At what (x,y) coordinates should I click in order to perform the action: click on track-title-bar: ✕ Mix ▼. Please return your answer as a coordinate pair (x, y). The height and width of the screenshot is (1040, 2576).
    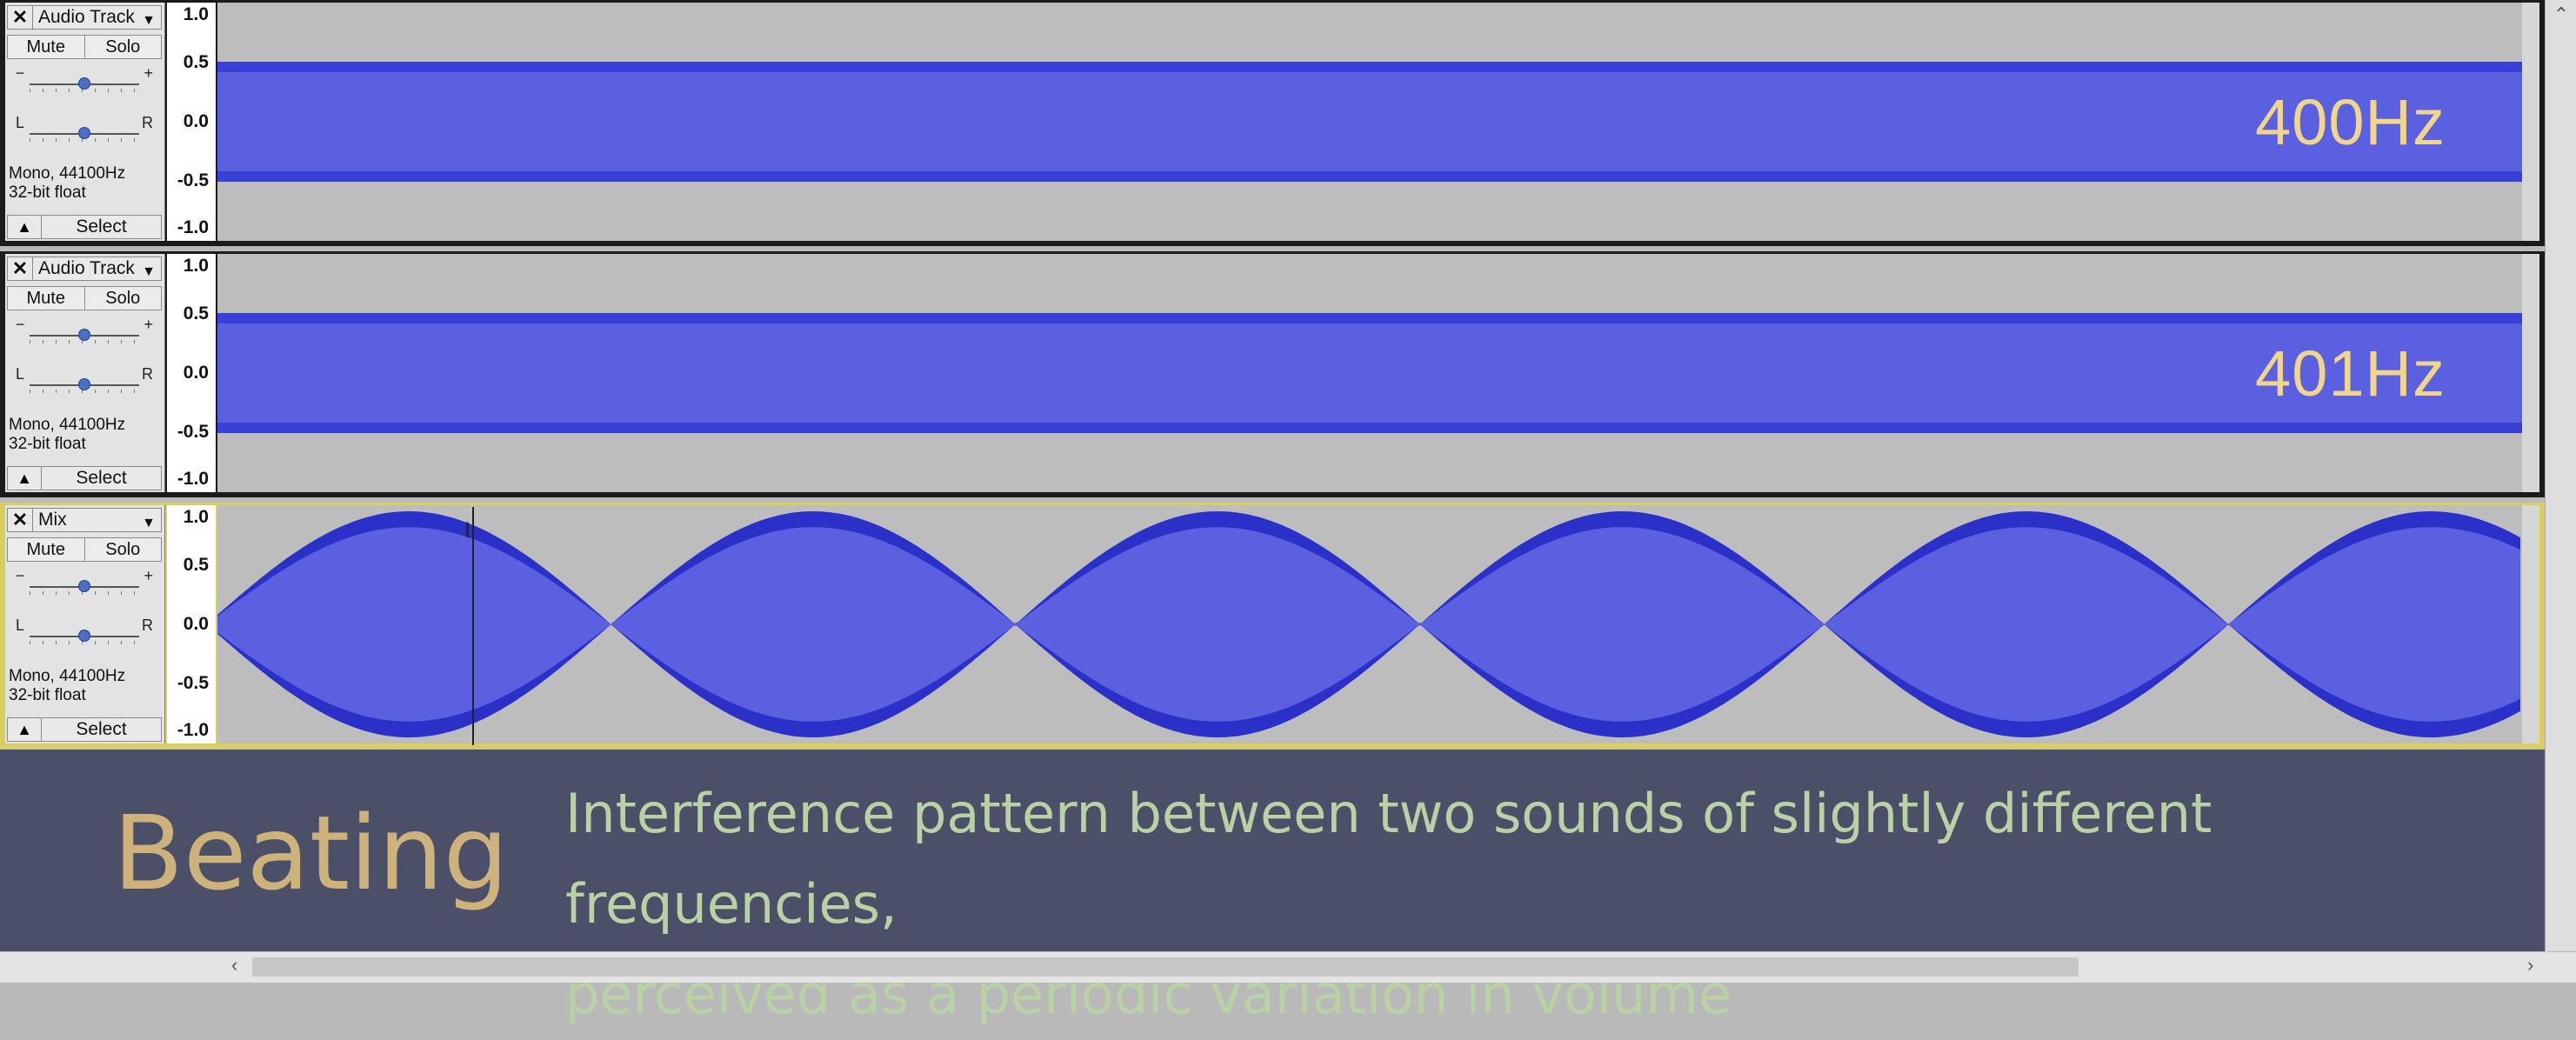
    Looking at the image, I should click on (84, 520).